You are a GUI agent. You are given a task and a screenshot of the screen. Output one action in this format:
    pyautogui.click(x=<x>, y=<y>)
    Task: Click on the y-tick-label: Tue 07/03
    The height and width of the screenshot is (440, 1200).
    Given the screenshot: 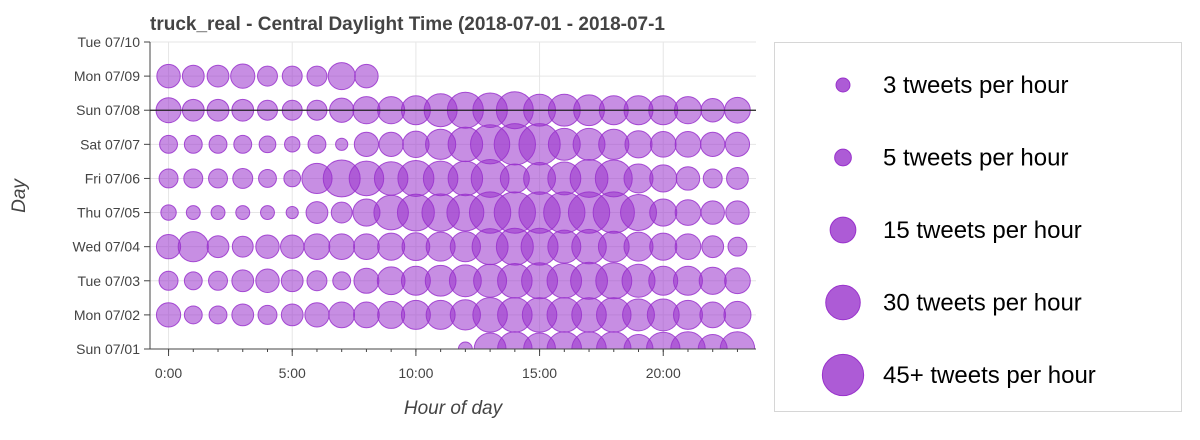 What is the action you would take?
    pyautogui.click(x=108, y=281)
    